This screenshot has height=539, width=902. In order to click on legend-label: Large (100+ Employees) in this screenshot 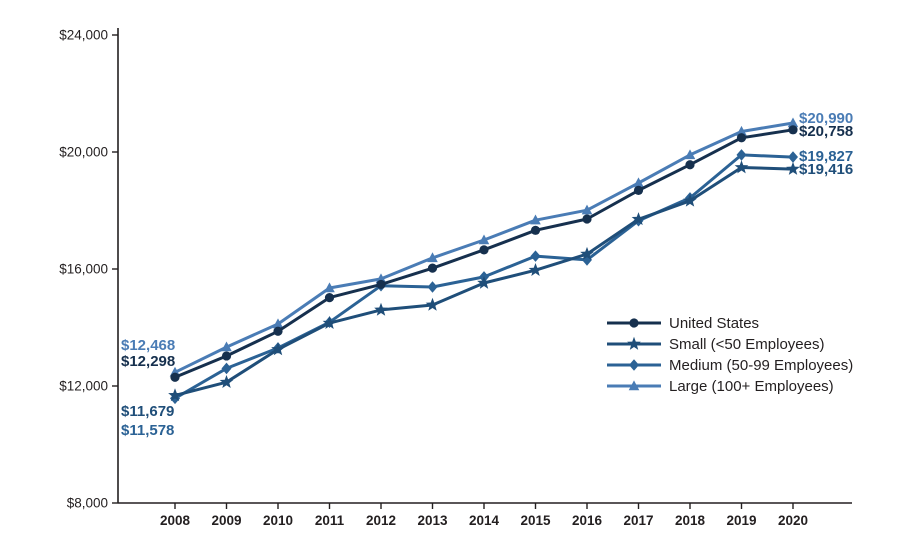, I will do `click(751, 386)`.